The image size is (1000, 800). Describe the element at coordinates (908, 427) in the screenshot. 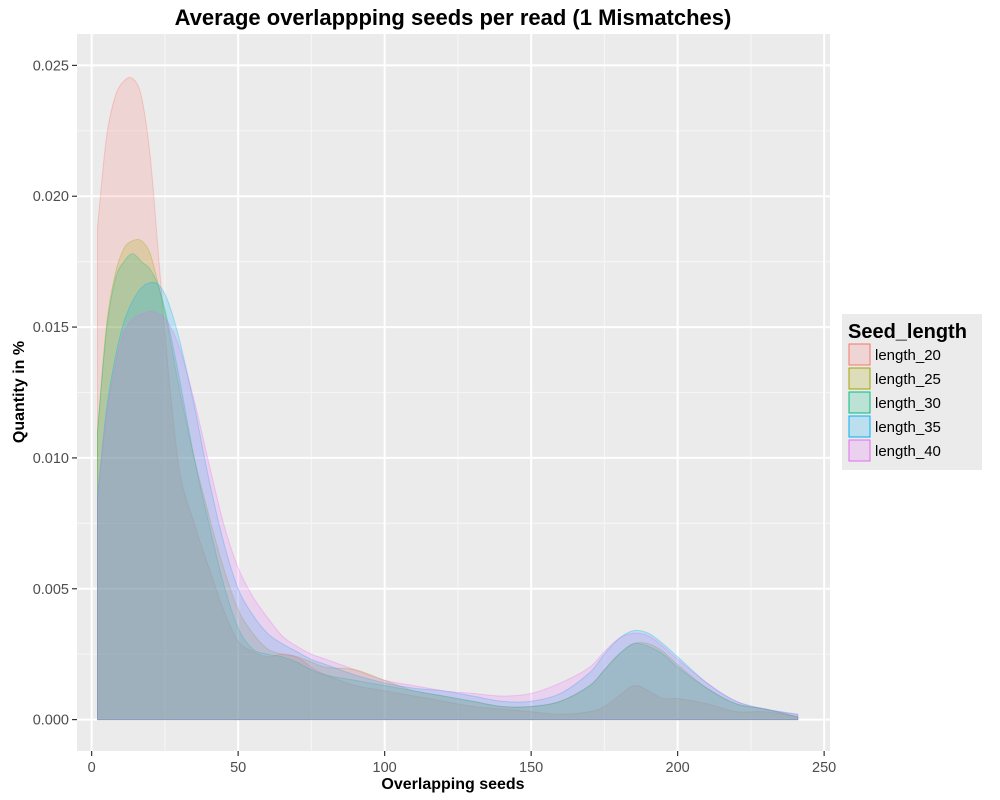

I see `legend-label-length-35: length_35` at that location.